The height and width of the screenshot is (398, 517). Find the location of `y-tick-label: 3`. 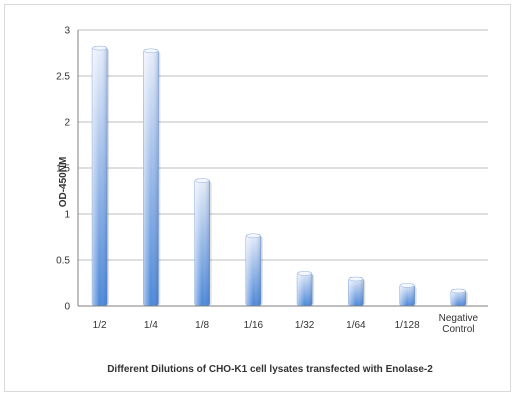

y-tick-label: 3 is located at coordinates (67, 31).